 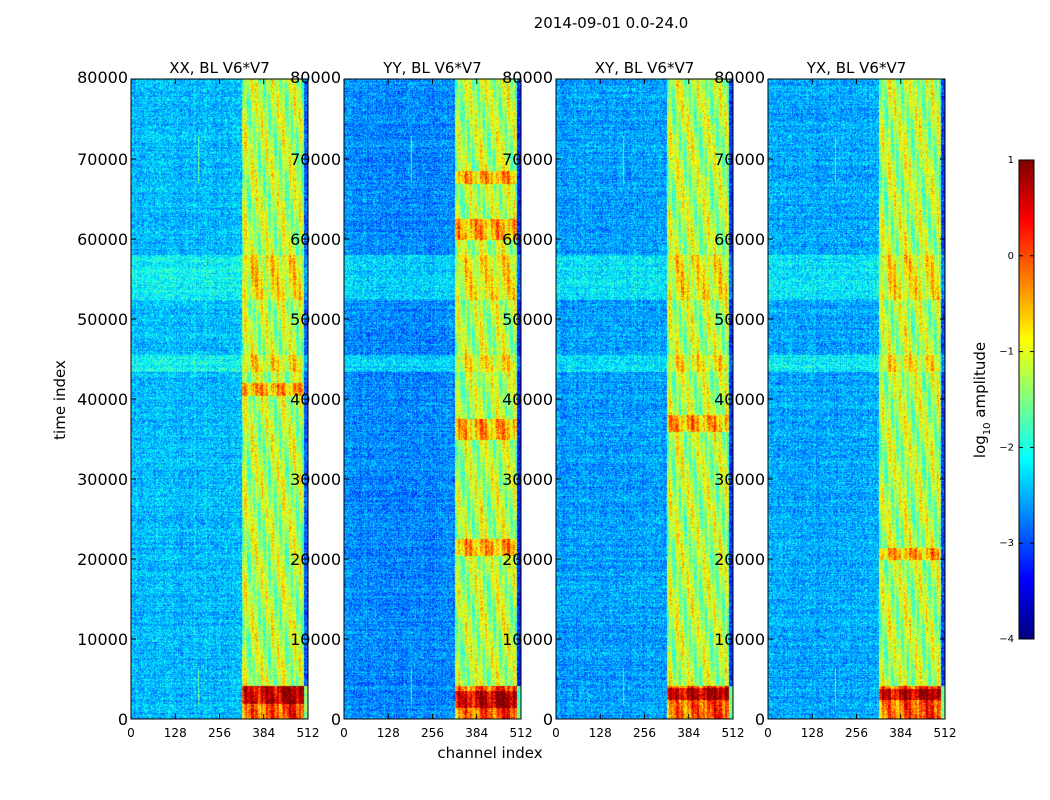 What do you see at coordinates (315, 159) in the screenshot?
I see `ytick-label-2-7: 70000` at bounding box center [315, 159].